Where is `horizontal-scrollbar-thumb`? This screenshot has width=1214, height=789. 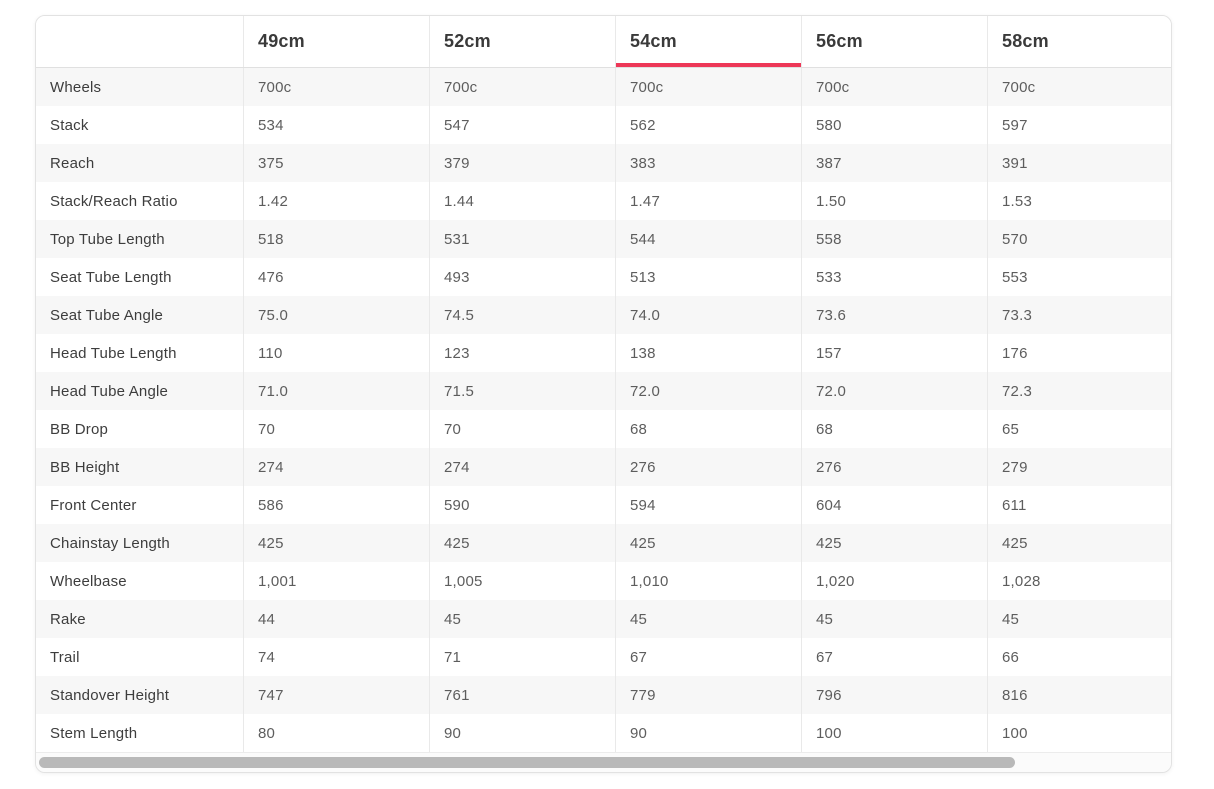
horizontal-scrollbar-thumb is located at coordinates (527, 762).